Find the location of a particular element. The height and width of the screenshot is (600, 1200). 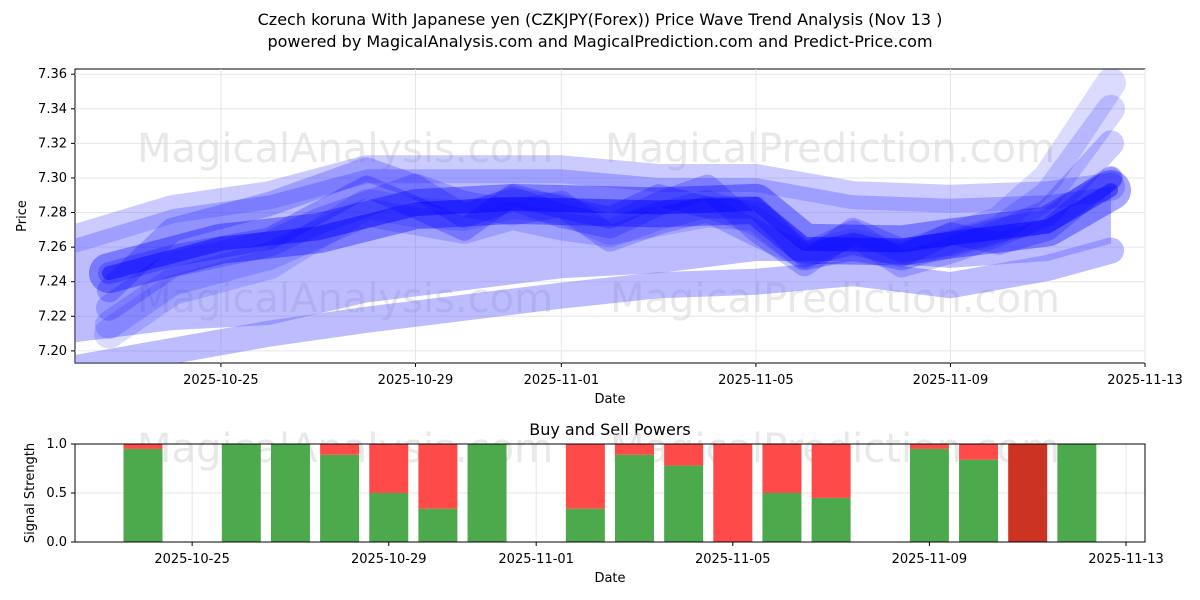

price-y-ticks: 7.20 7.22 7.24 7.26 7.28 7.30 7.32 7.34 7.36 is located at coordinates (56, 213).